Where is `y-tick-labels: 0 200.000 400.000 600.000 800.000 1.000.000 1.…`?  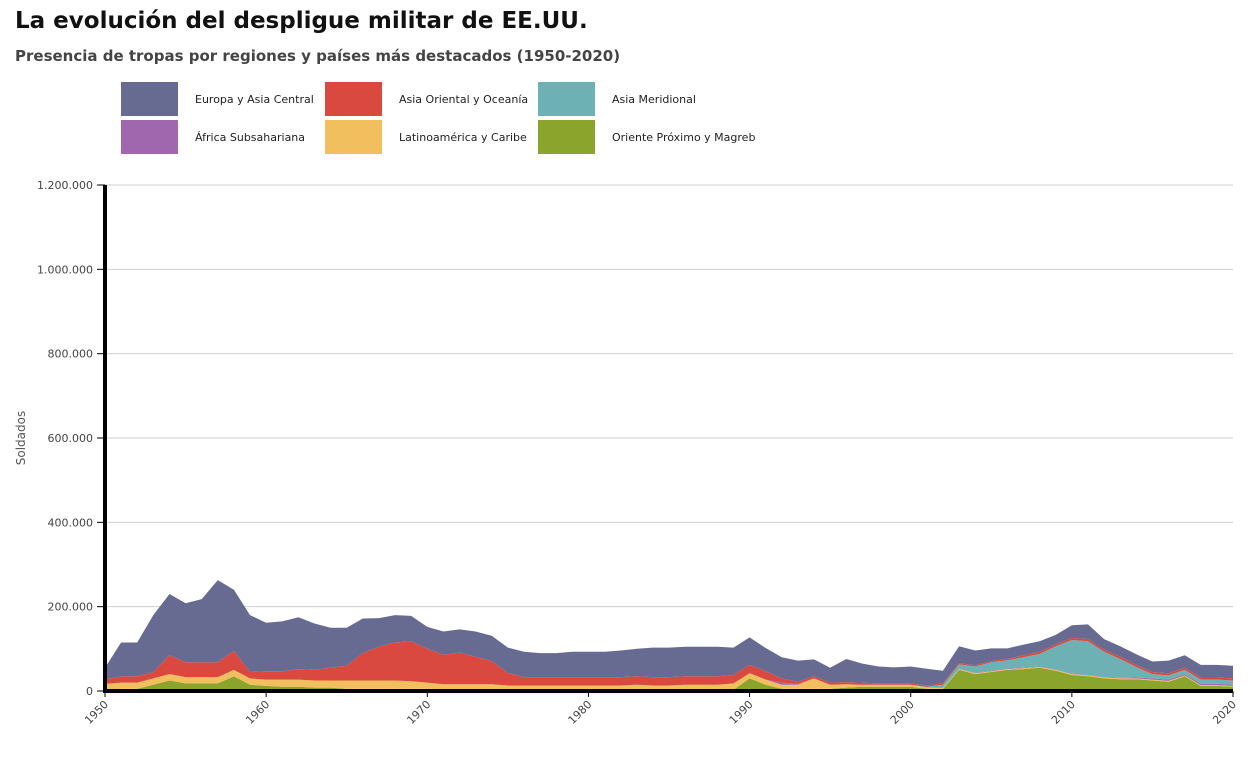
y-tick-labels: 0 200.000 400.000 600.000 800.000 1.000.000 1.… is located at coordinates (71, 438).